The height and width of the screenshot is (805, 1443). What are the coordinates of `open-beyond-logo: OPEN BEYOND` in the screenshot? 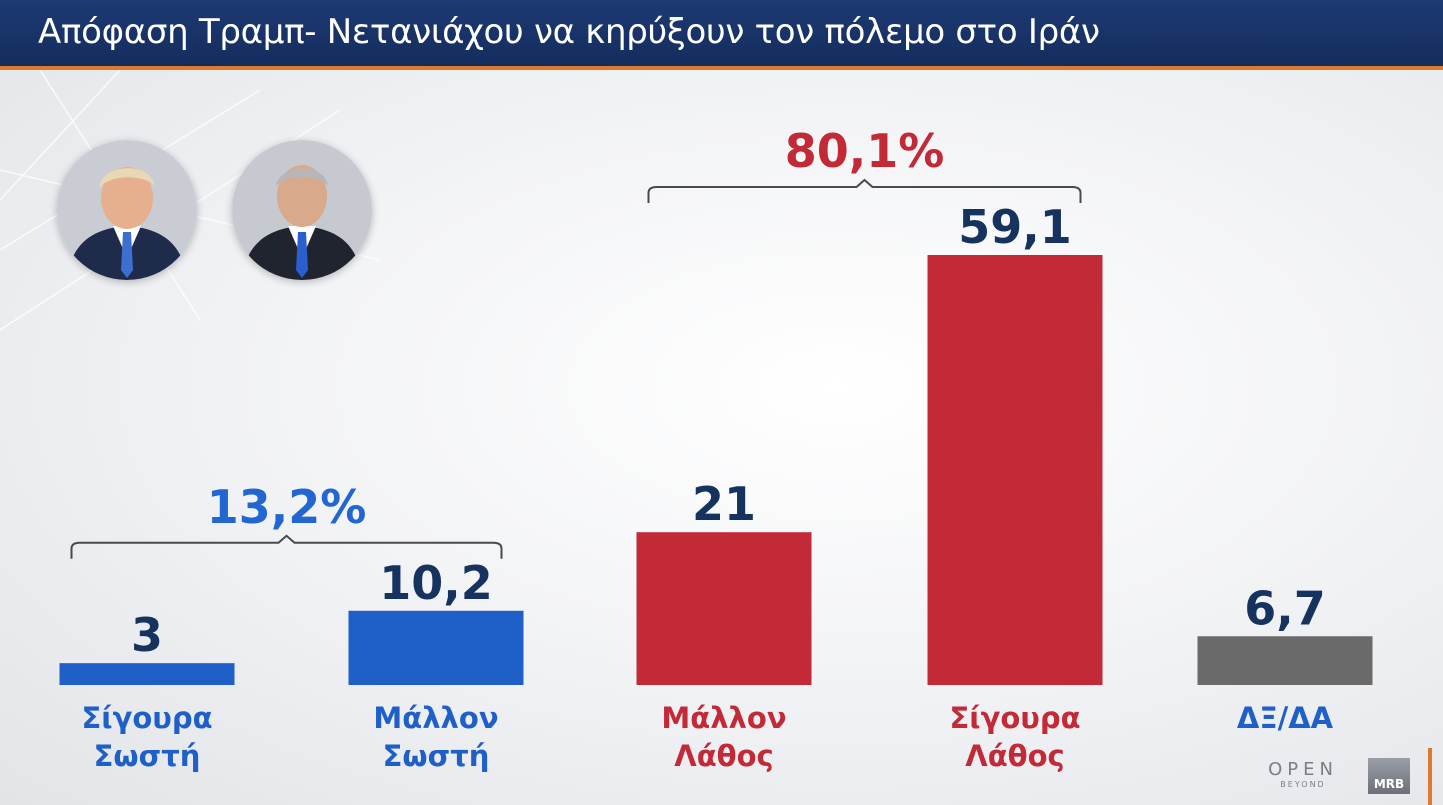 It's located at (1303, 775).